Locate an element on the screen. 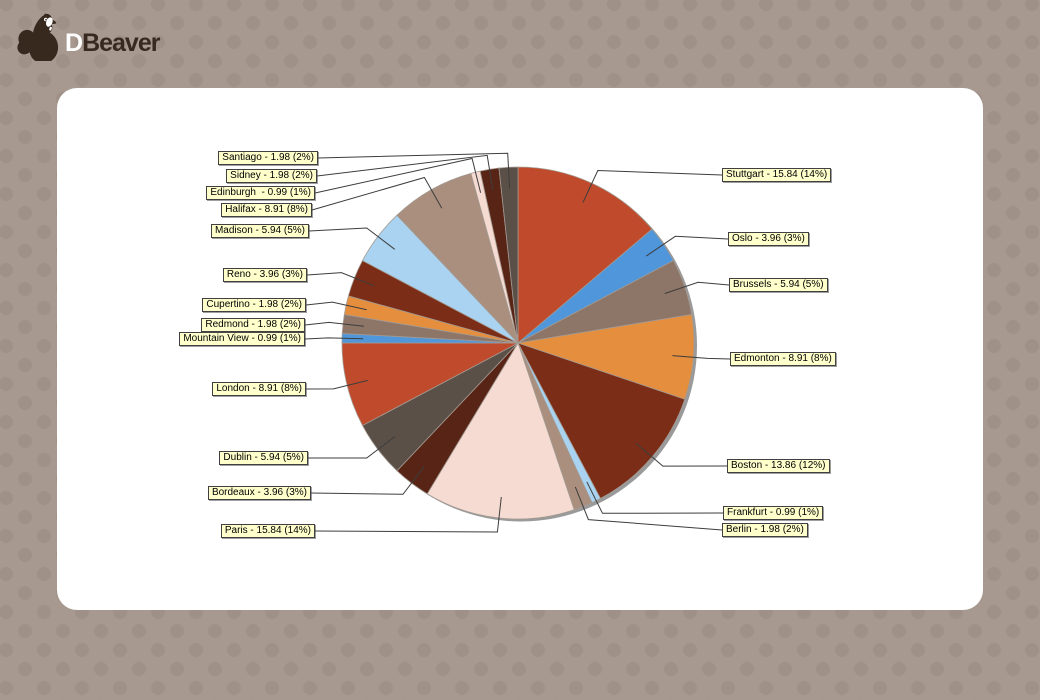 The image size is (1040, 700). leader-line-reno is located at coordinates (340, 279).